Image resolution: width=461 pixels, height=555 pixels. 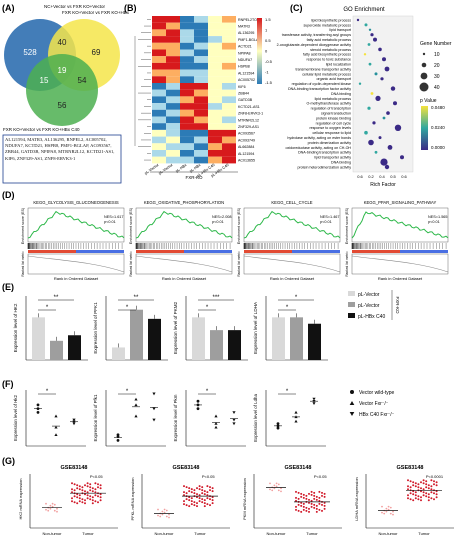 What do you see at coordinates (376, 251) in the screenshot?
I see `gsea-rank-bar-pos` at bounding box center [376, 251].